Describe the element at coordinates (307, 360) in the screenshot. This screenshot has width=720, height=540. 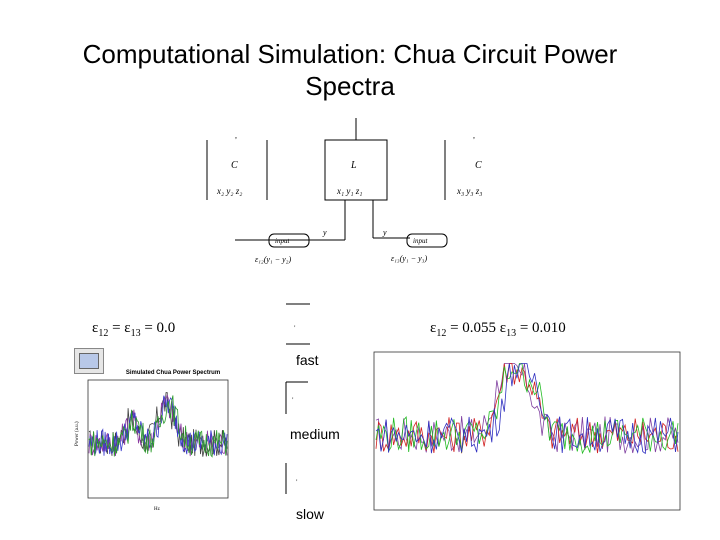
I see `speed-label-fast: fast` at that location.